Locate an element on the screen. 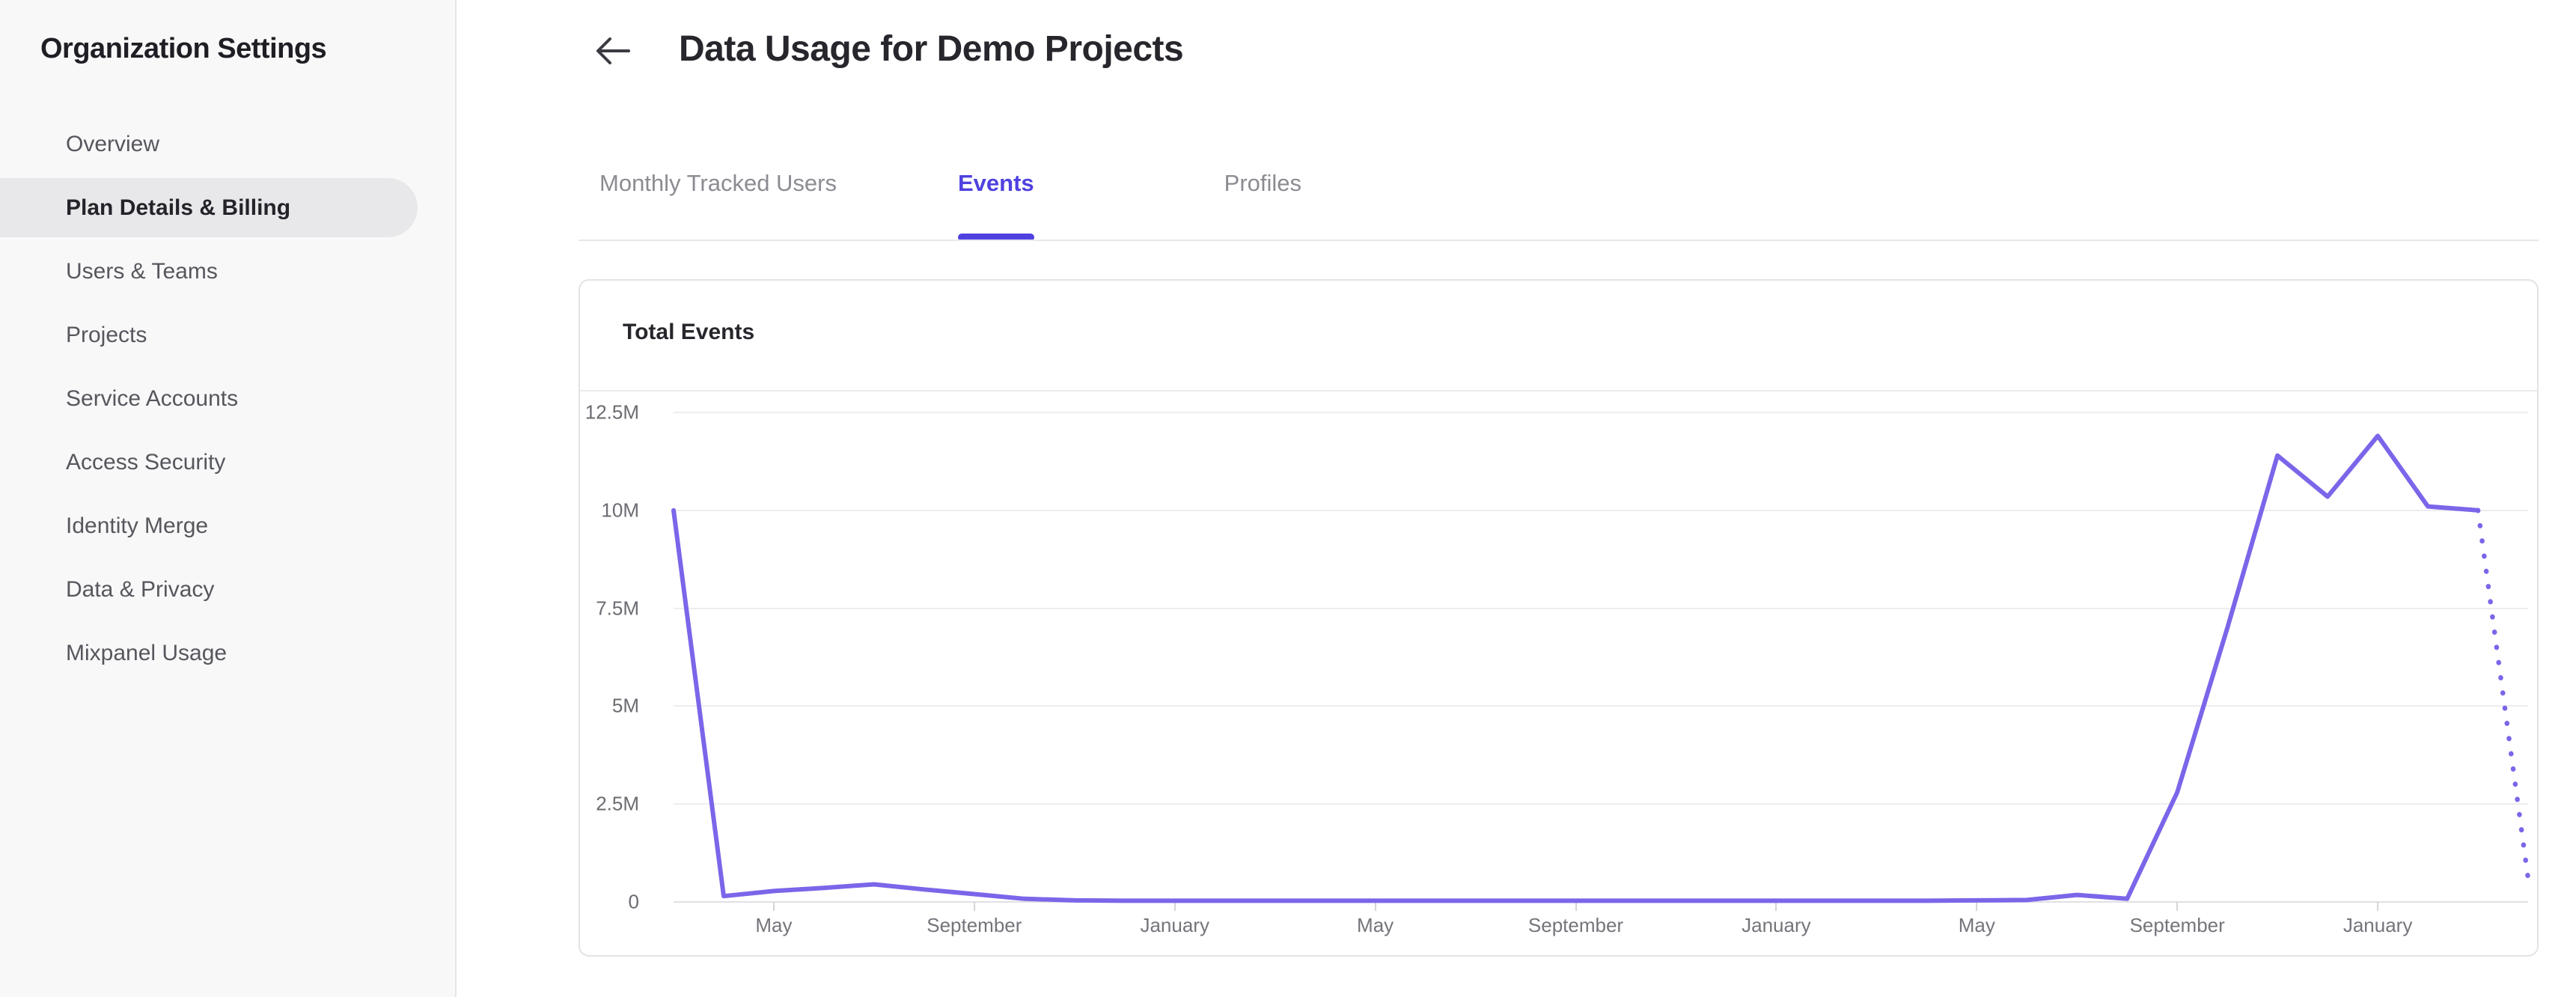 This screenshot has height=997, width=2576. tab-events: Events is located at coordinates (996, 205).